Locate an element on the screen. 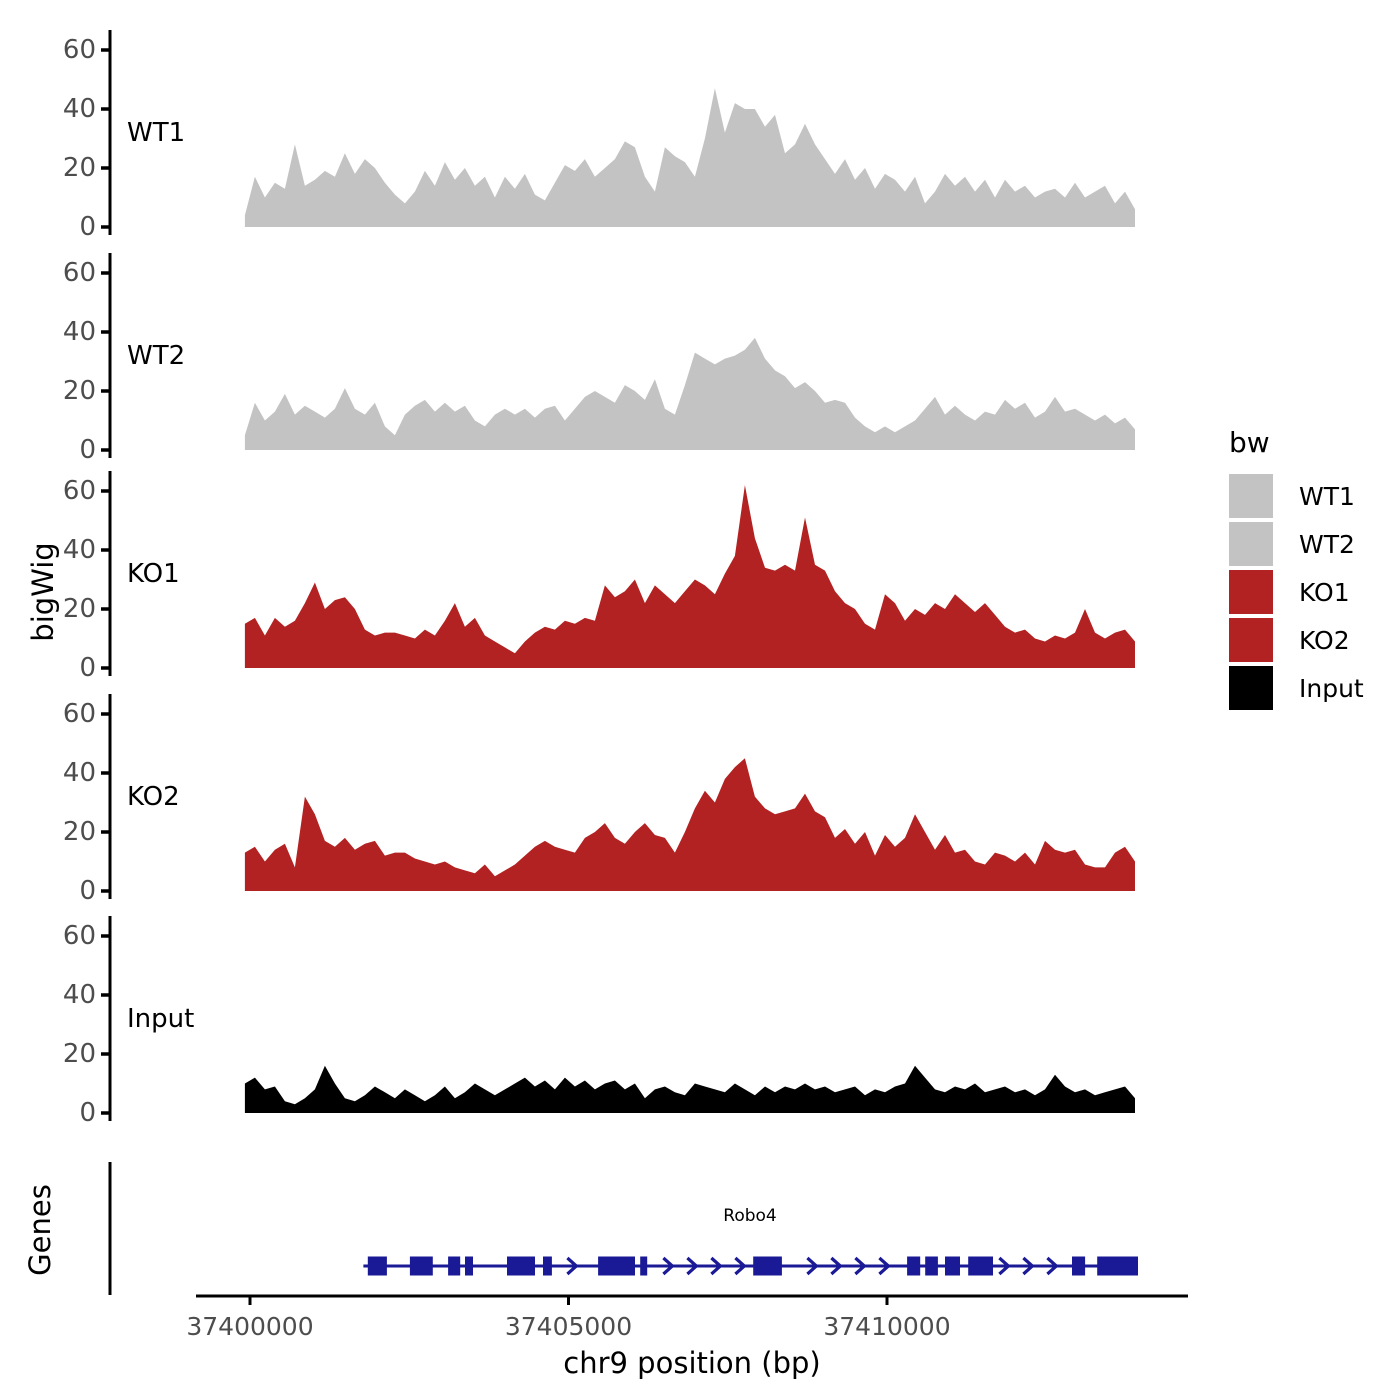 The height and width of the screenshot is (1400, 1400). legend-entry-input: Input is located at coordinates (1296, 688).